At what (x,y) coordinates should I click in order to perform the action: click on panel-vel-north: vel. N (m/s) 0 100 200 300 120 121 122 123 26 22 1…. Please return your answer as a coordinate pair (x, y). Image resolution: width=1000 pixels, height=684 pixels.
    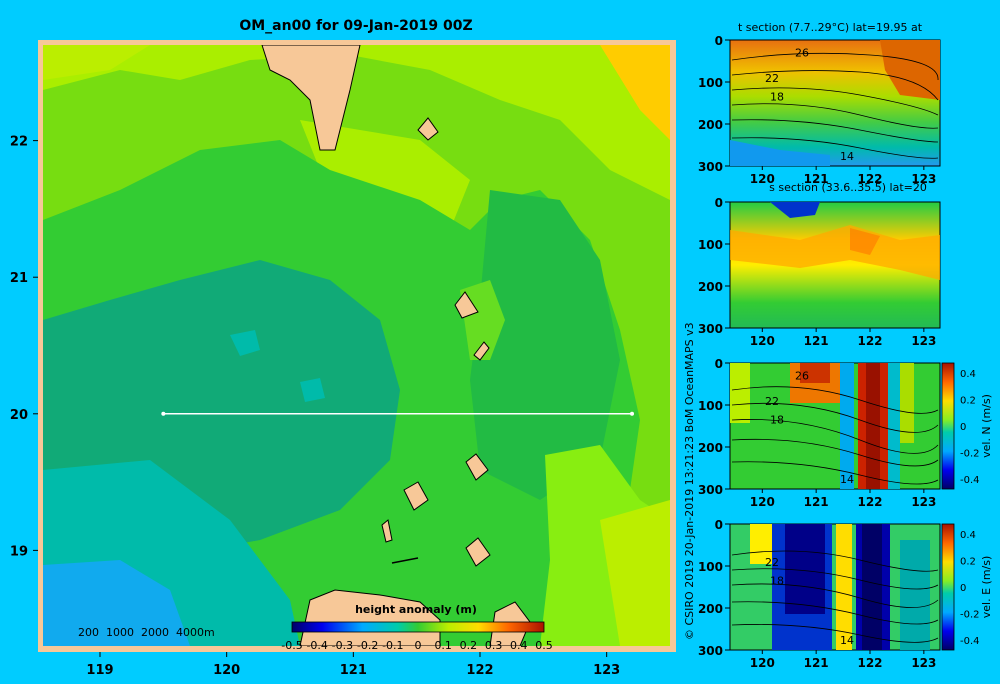
    Looking at the image, I should click on (845, 433).